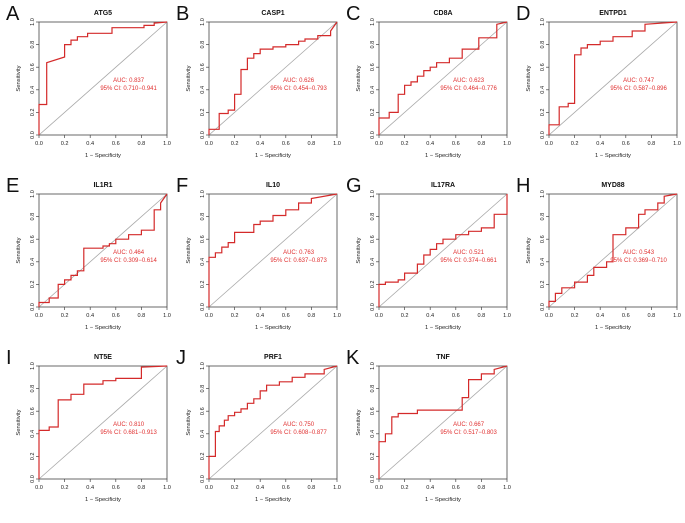 This screenshot has height=523, width=685. Describe the element at coordinates (523, 14) in the screenshot. I see `panel-letter: D` at that location.